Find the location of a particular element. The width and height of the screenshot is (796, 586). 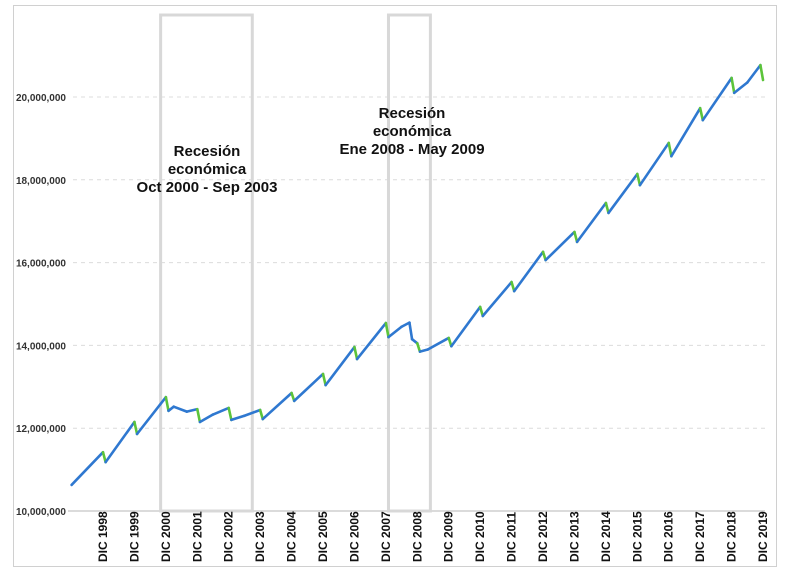

x-tick-label: DIC 1998 is located at coordinates (103, 536).